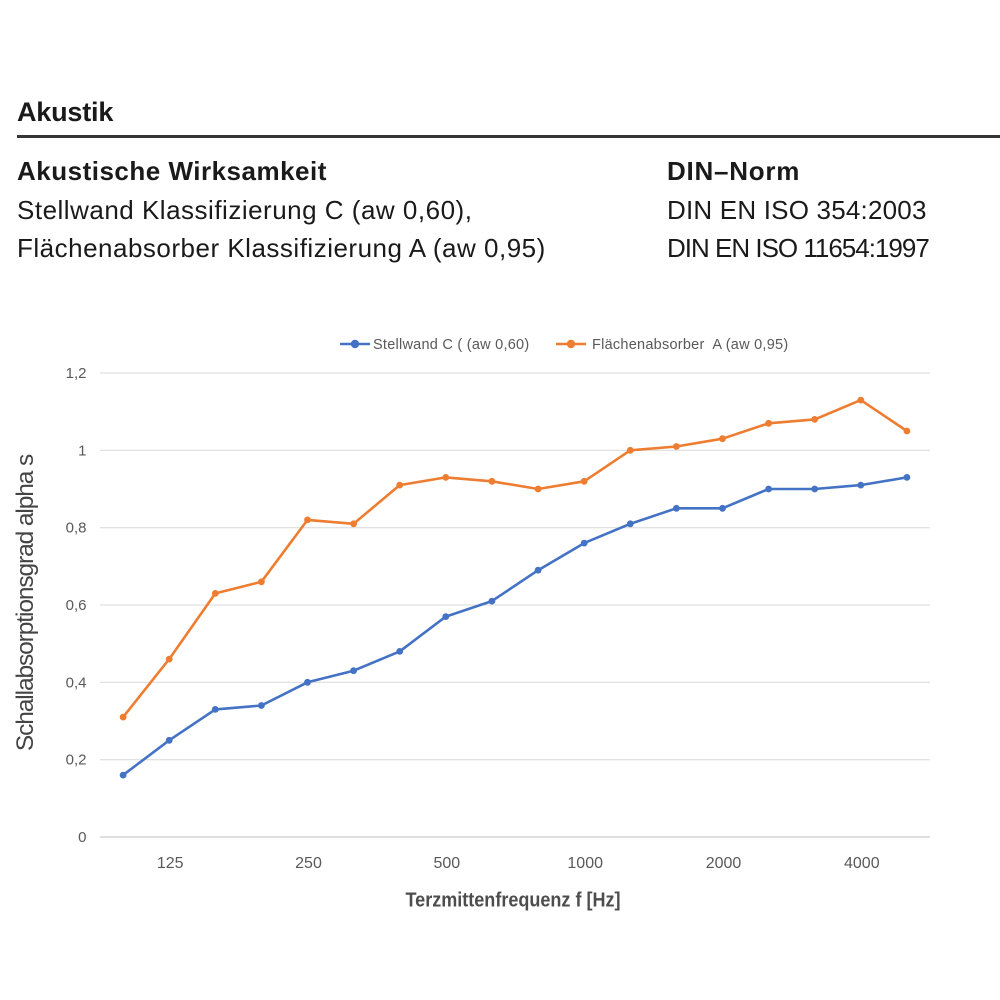 This screenshot has width=1000, height=1000. Describe the element at coordinates (690, 345) in the screenshot. I see `svg-text: Flächenabsorber A (aw 0,95)` at that location.